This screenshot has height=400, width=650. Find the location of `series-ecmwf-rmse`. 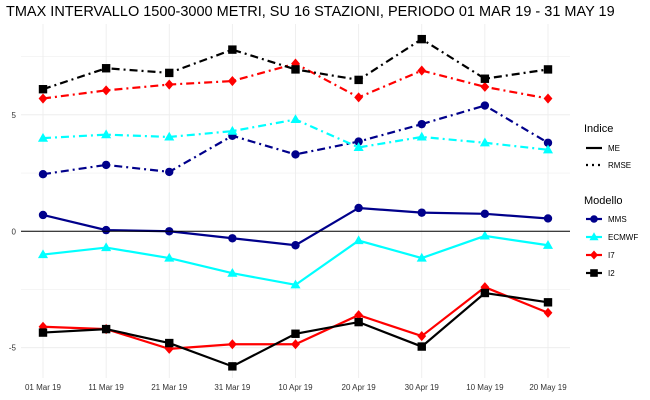

series-ecmwf-rmse is located at coordinates (295, 134).